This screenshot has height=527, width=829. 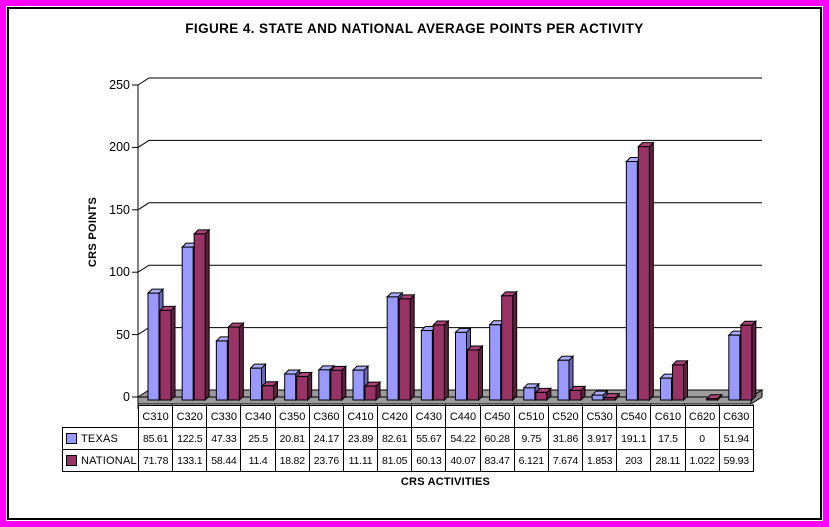 What do you see at coordinates (372, 391) in the screenshot?
I see `bar-national-c410` at bounding box center [372, 391].